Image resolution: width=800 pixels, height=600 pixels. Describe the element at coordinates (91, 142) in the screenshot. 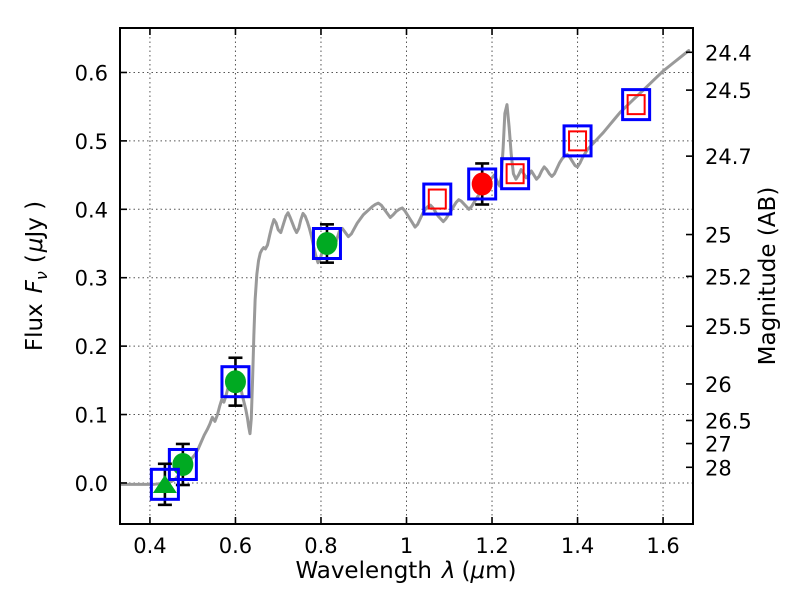

I see `y-tick-label-left: 0.5` at that location.